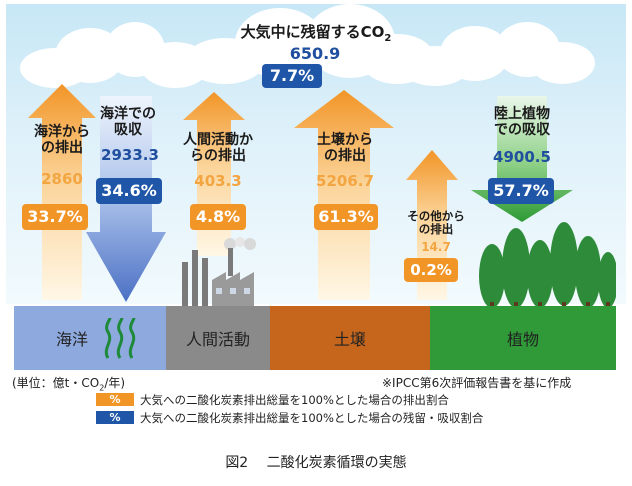 The image size is (632, 486). What do you see at coordinates (129, 191) in the screenshot?
I see `ocean-absorb-percent: 34.6%` at bounding box center [129, 191].